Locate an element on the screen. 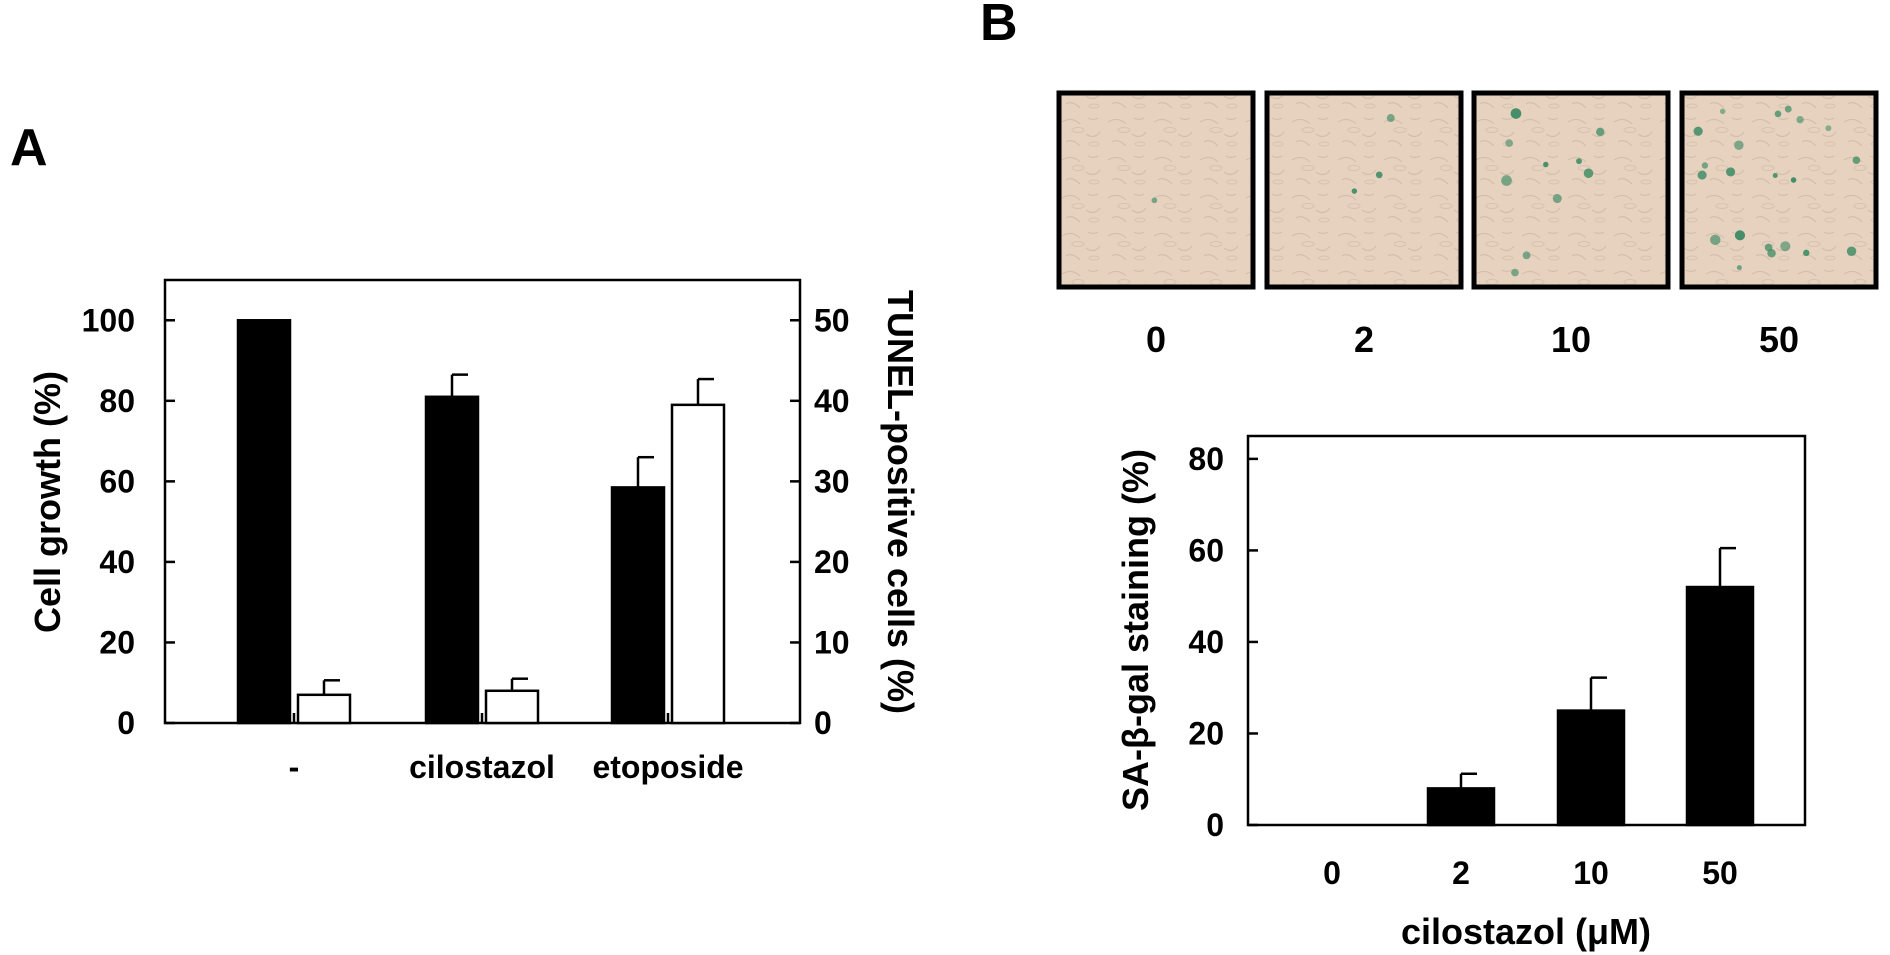 This screenshot has width=1890, height=955. panel-a-left-tick-label: 0 is located at coordinates (126, 723).